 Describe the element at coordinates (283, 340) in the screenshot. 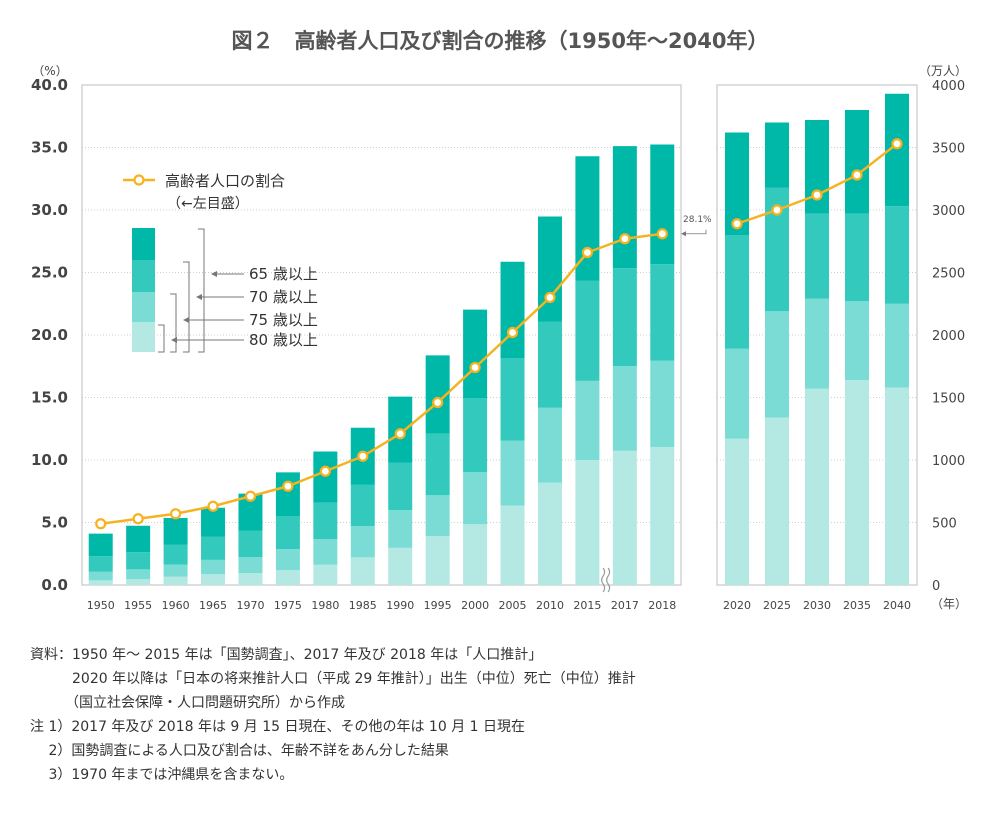

I see `legend-label: 80 歳以上` at that location.